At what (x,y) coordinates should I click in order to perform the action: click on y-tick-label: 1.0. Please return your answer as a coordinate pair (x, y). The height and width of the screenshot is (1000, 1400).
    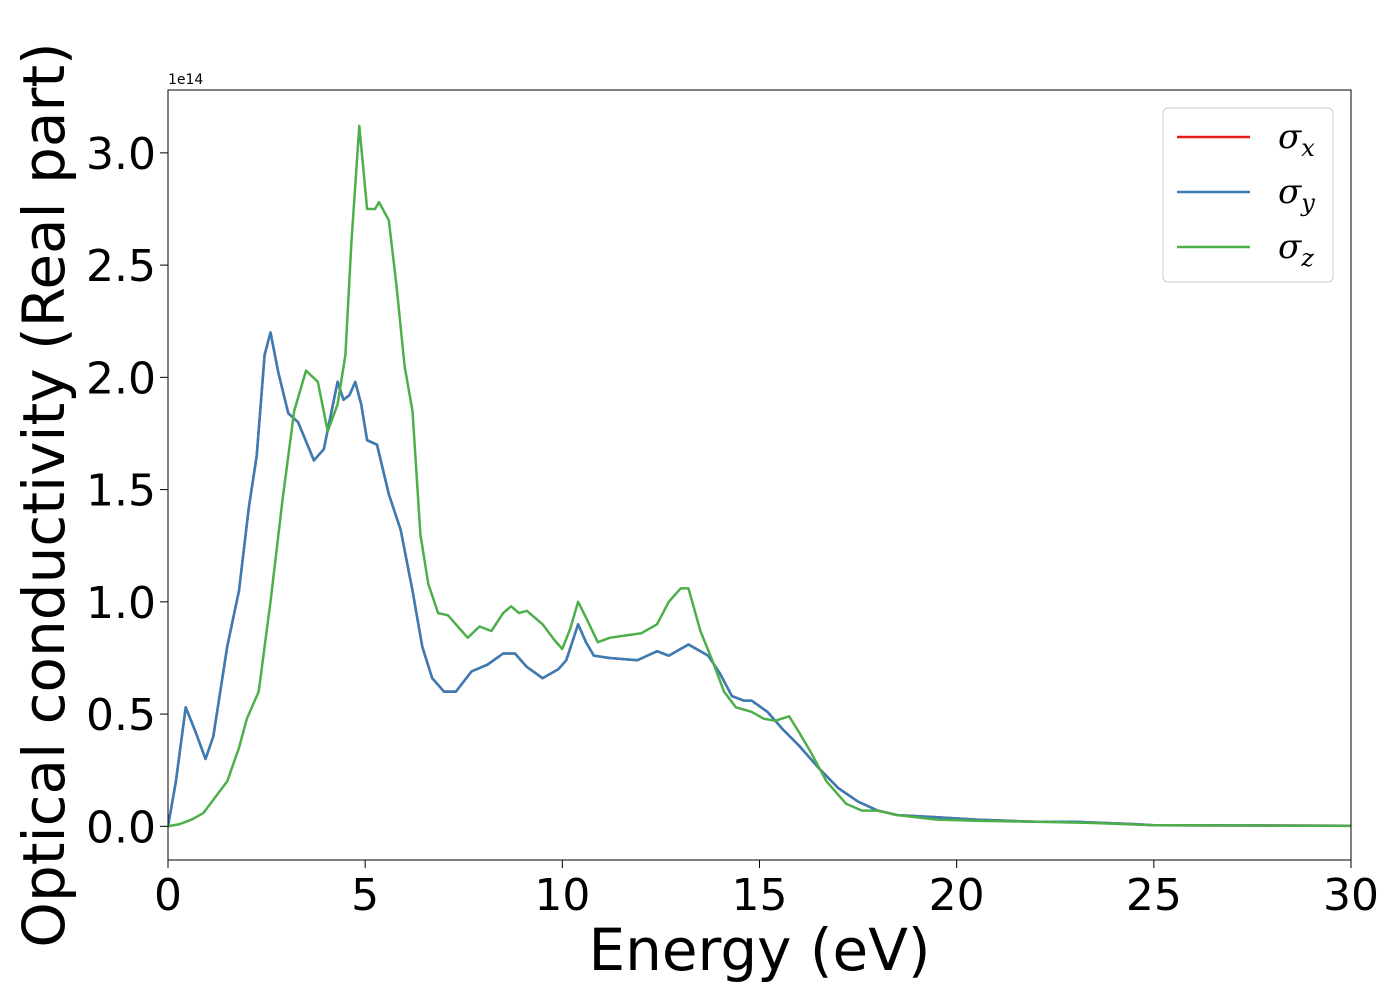
    Looking at the image, I should click on (121, 603).